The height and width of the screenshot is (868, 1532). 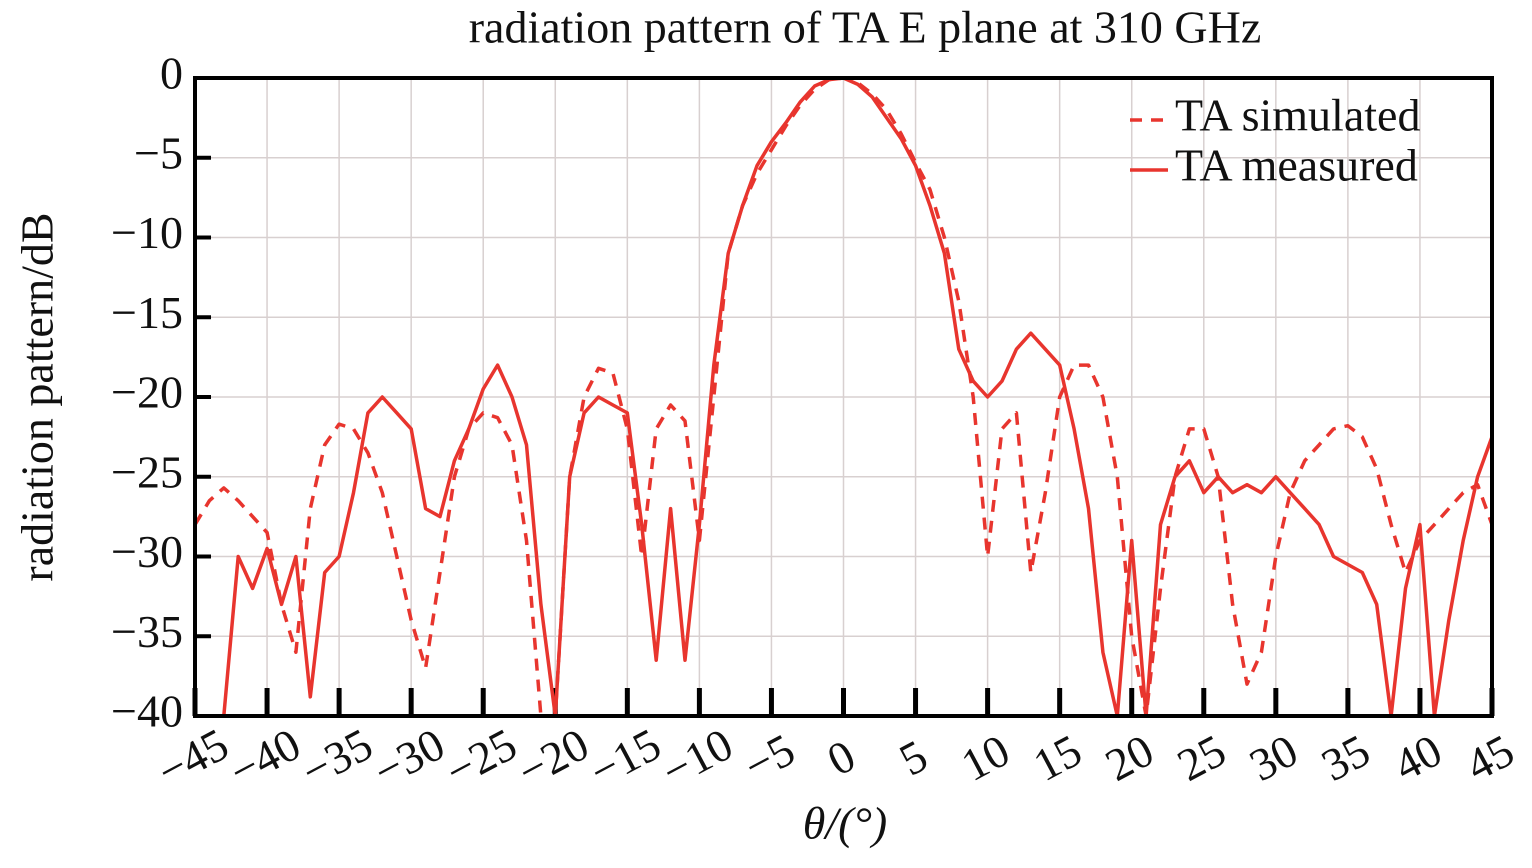 What do you see at coordinates (1345, 757) in the screenshot?
I see `x-tick-label: 35` at bounding box center [1345, 757].